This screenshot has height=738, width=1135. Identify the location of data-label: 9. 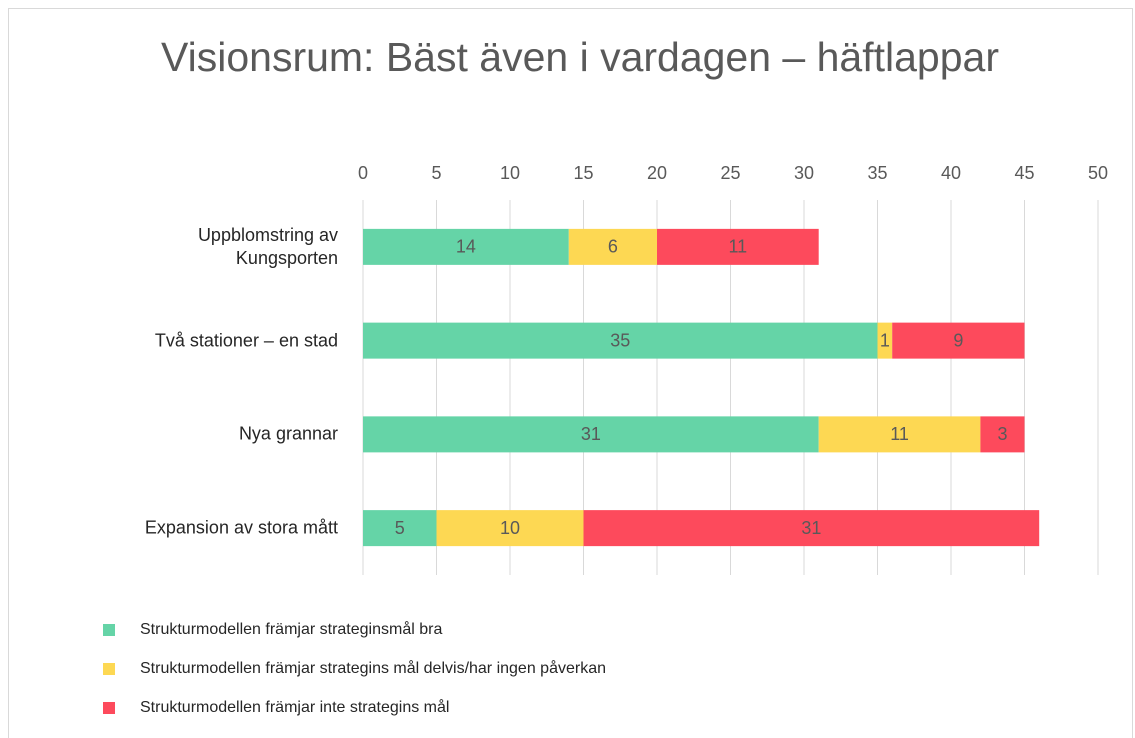
(958, 340).